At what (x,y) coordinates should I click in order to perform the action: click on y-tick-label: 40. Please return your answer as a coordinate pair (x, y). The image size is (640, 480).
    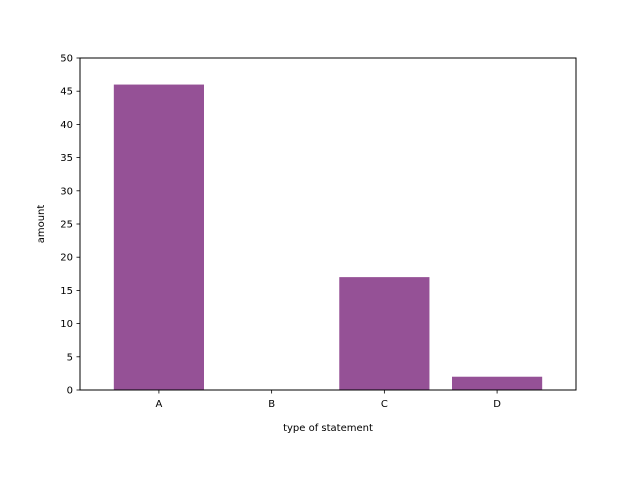
    Looking at the image, I should click on (66, 125).